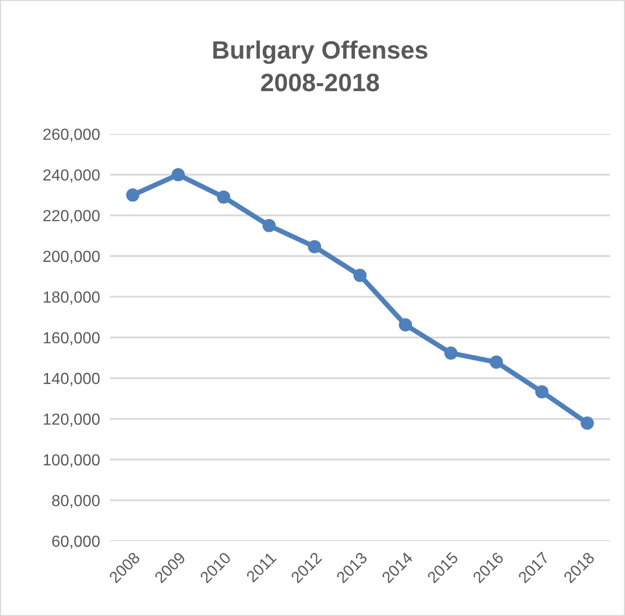  What do you see at coordinates (76, 501) in the screenshot?
I see `y-tick-label: 80,000` at bounding box center [76, 501].